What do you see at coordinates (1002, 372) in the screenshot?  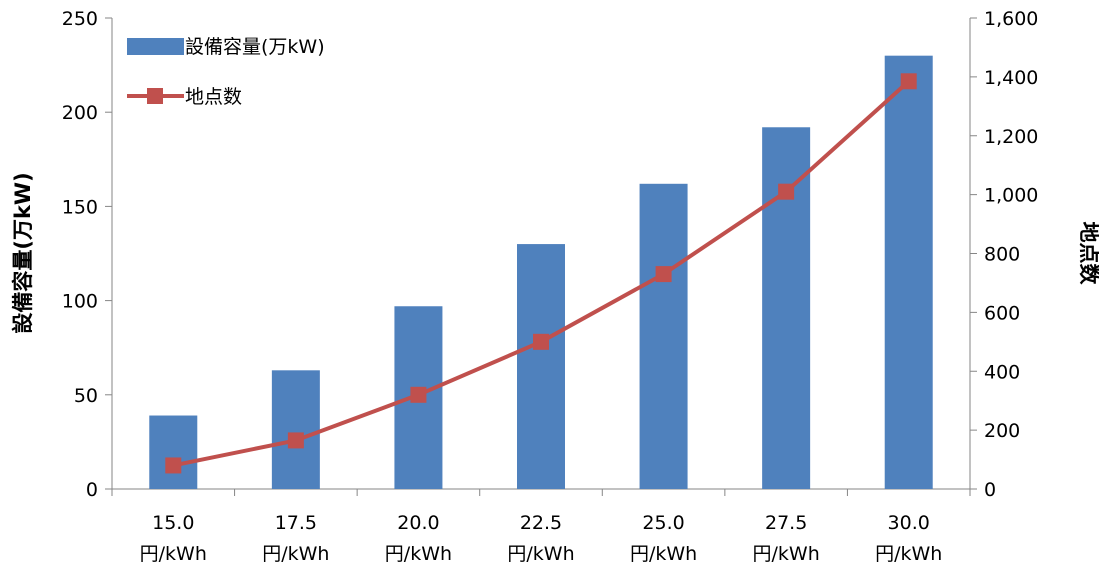 I see `y-right-tick-label: 400` at bounding box center [1002, 372].